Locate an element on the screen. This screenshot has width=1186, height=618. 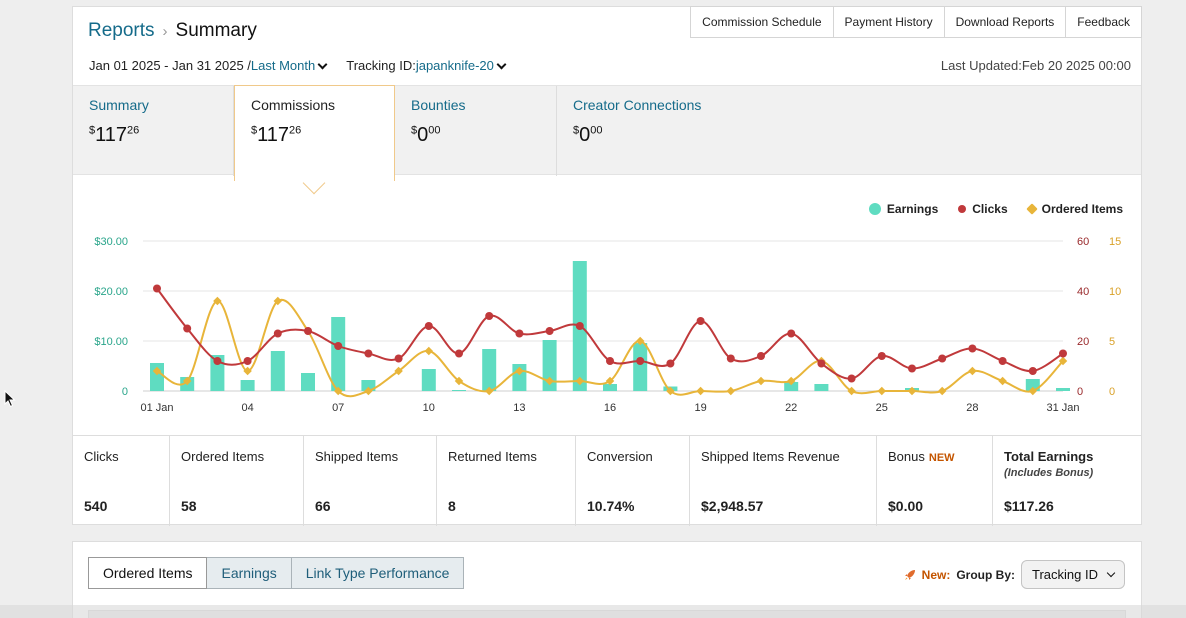
tracking-id-dropdown: japanknife-20 is located at coordinates (454, 65).